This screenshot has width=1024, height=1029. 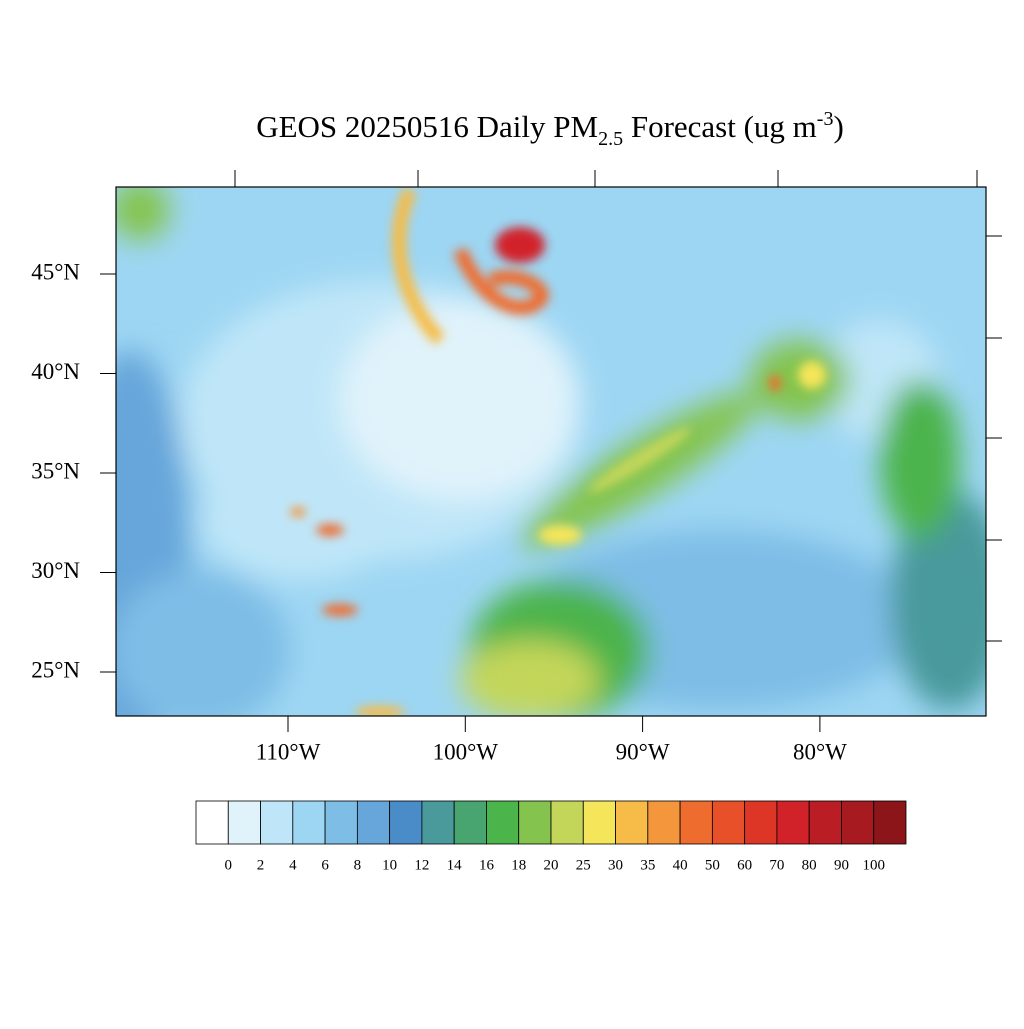 I want to click on lat-label: 35°N, so click(x=55, y=470).